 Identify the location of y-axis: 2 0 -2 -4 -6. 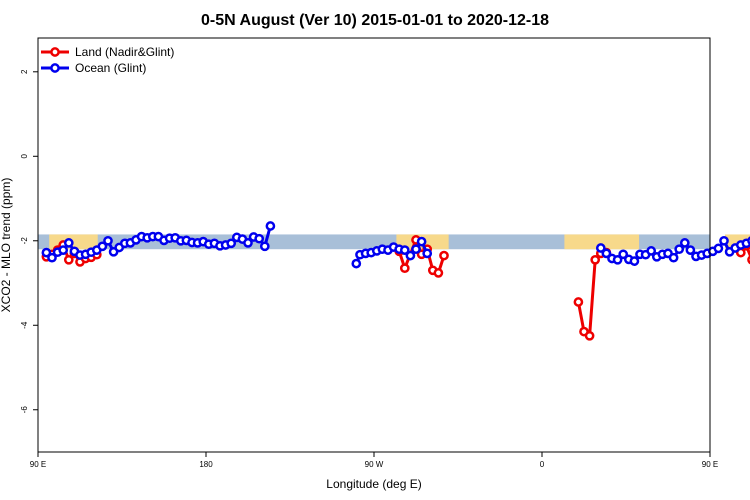
(29, 241).